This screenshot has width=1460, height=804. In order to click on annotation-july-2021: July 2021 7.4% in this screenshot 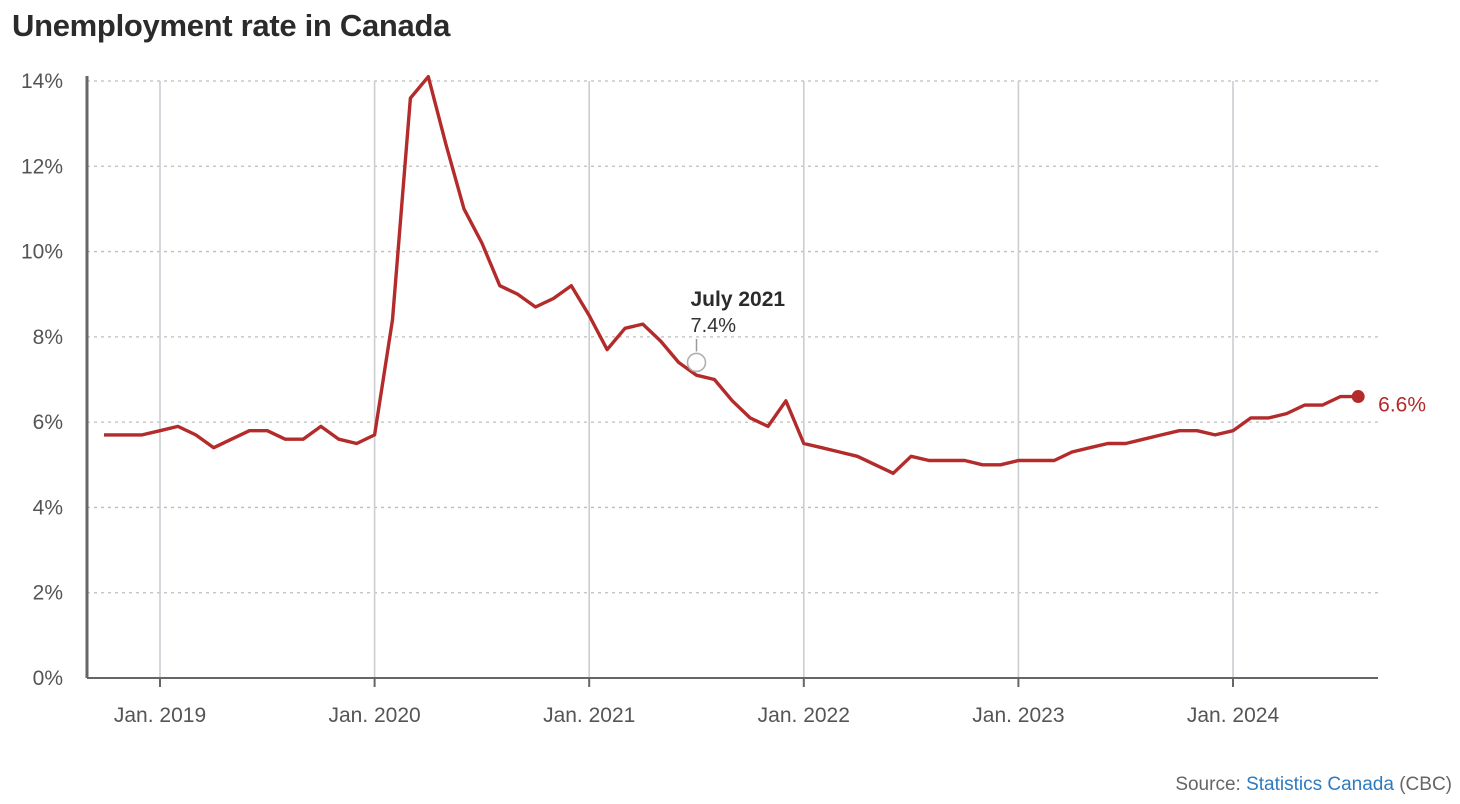, I will do `click(736, 330)`.